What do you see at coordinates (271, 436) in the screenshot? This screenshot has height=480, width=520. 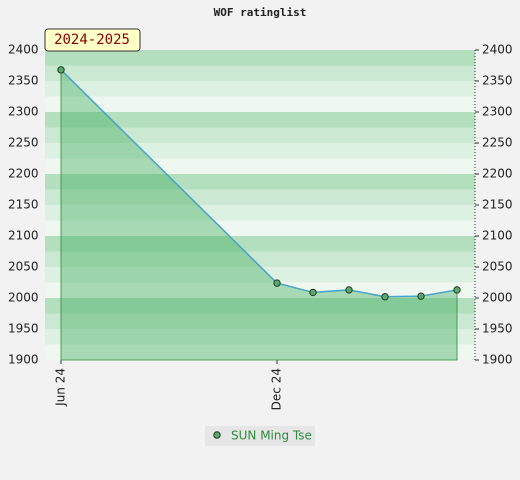 I see `legend-label: SUN Ming Tse` at bounding box center [271, 436].